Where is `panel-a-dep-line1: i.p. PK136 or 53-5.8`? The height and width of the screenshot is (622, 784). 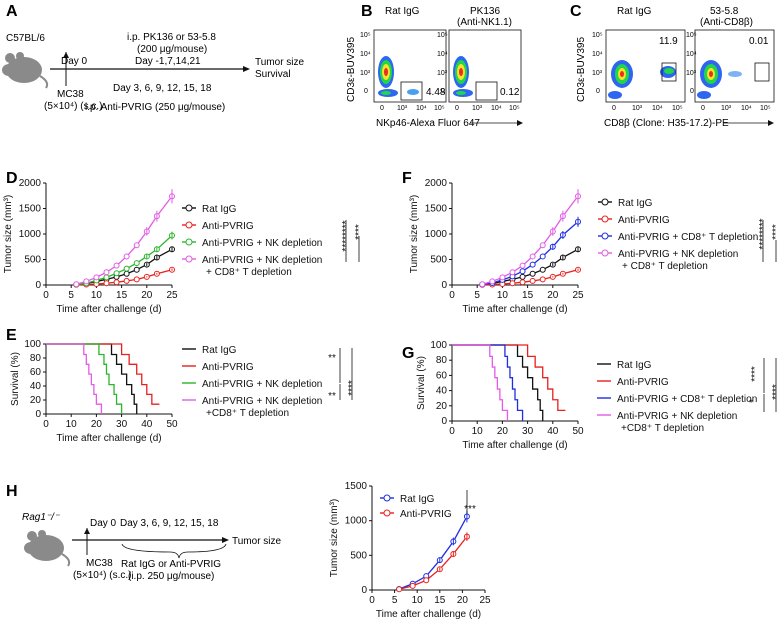
panel-a-dep-line1: i.p. PK136 or 53-5.8 is located at coordinates (171, 37).